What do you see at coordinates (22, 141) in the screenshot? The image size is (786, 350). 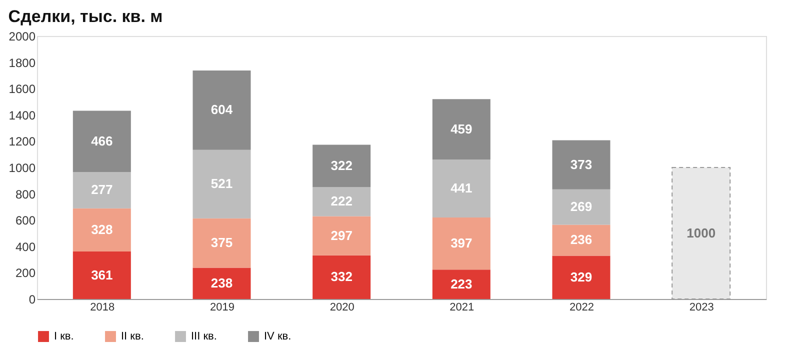 I see `y-tick-label: 1200` at bounding box center [22, 141].